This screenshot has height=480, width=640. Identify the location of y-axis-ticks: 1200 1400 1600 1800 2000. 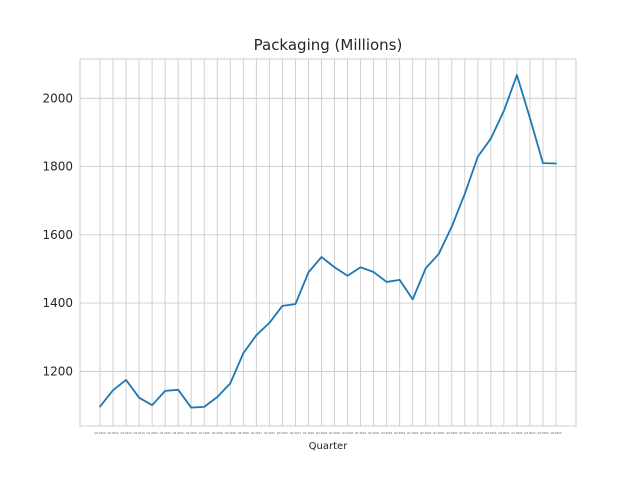
(57, 234).